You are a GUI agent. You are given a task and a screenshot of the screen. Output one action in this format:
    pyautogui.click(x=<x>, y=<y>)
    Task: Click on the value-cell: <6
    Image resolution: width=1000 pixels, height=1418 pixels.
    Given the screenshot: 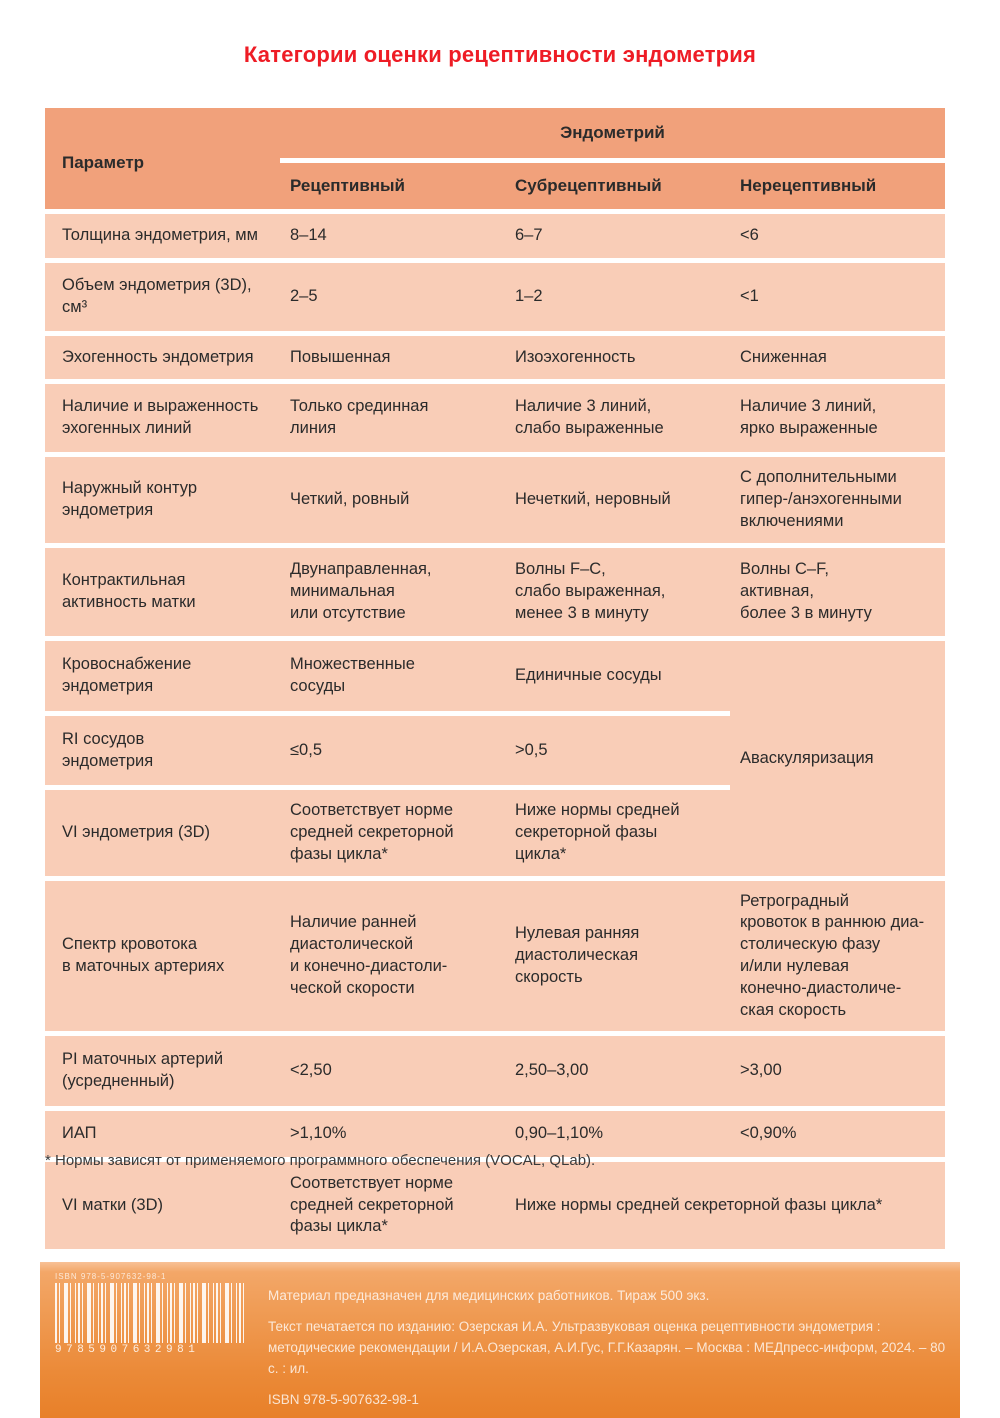 What is the action you would take?
    pyautogui.click(x=837, y=236)
    